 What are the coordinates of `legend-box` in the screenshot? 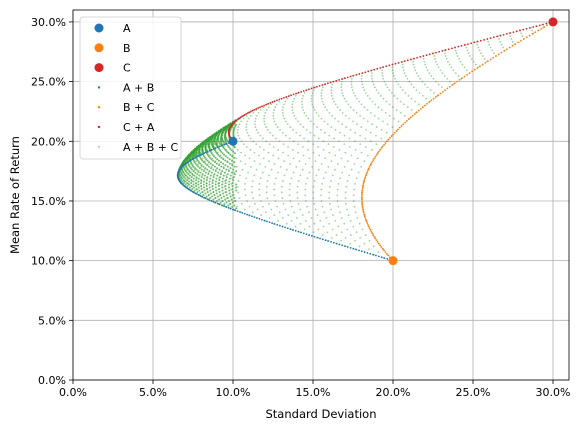 It's located at (130, 88).